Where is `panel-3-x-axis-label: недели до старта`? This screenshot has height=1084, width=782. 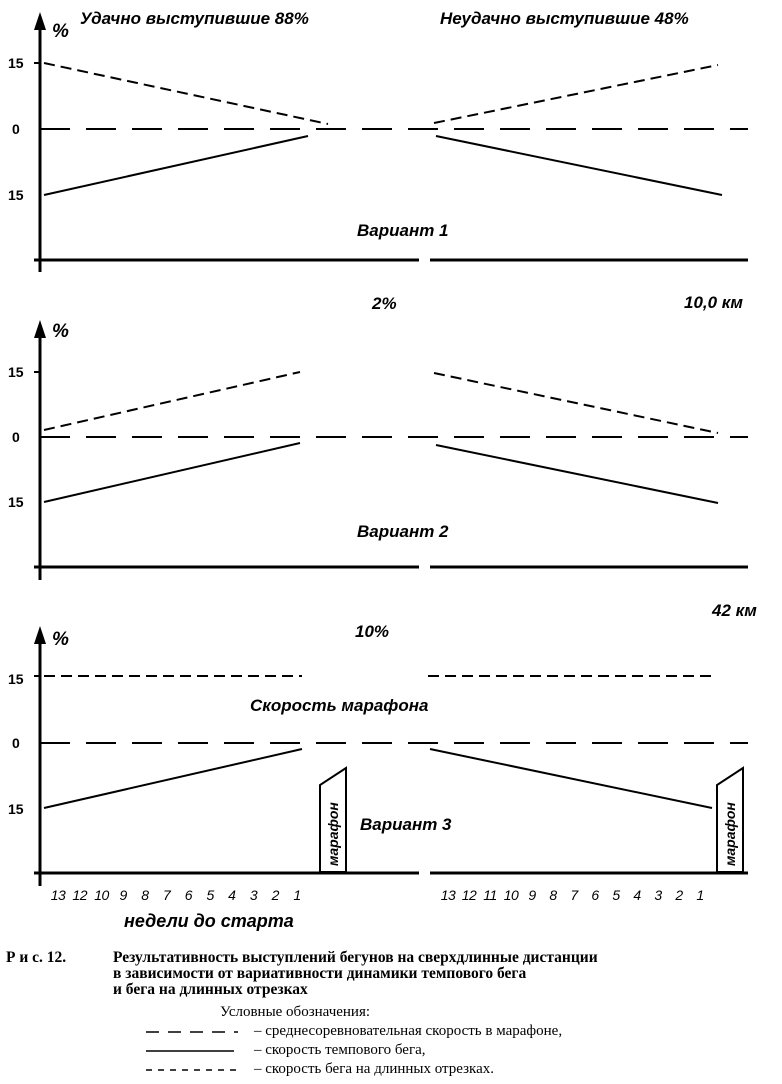
panel-3-x-axis-label: недели до старта is located at coordinates (209, 921).